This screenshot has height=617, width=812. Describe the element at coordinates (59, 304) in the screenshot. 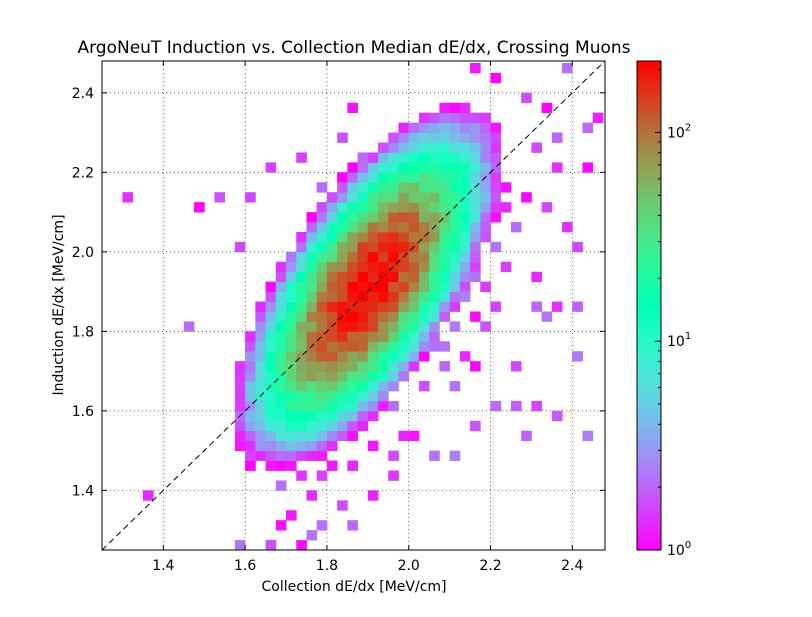

I see `y-axis-label: Induction dE/dx [MeV/cm]` at that location.